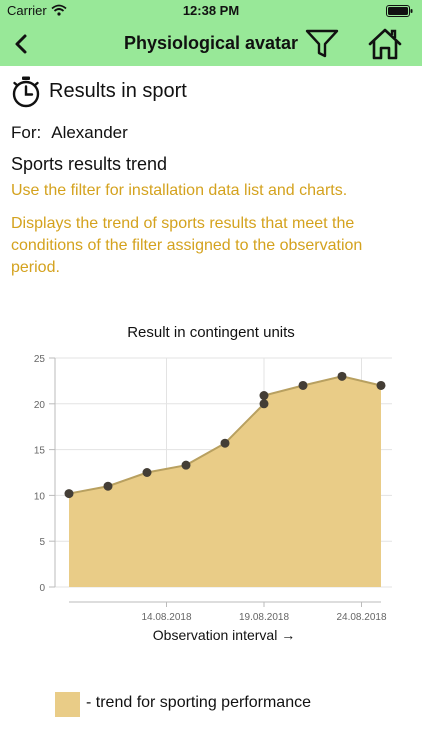  I want to click on y-tick-label: 5, so click(42, 542).